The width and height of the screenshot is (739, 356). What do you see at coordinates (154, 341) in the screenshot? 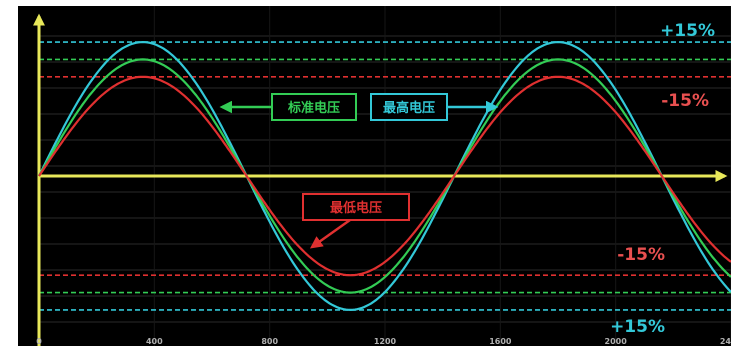
I see `x-tick-label: 400` at bounding box center [154, 341].